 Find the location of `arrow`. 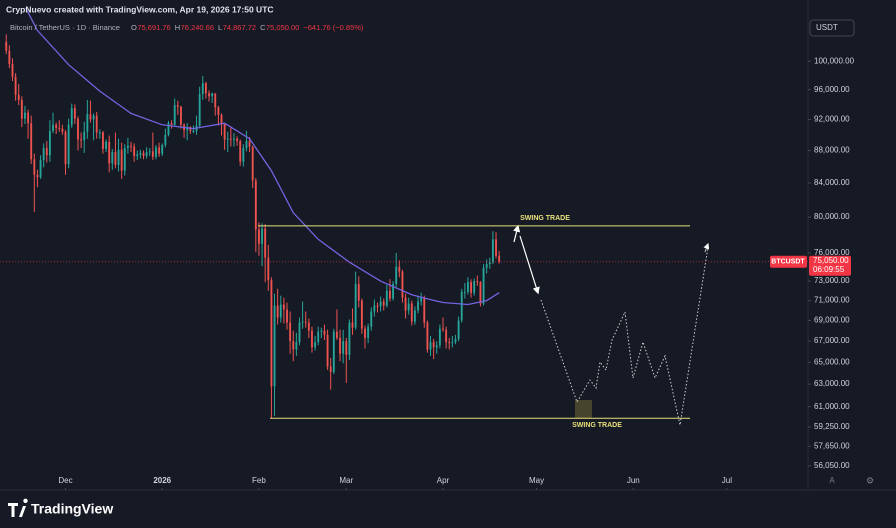

arrow is located at coordinates (529, 265).